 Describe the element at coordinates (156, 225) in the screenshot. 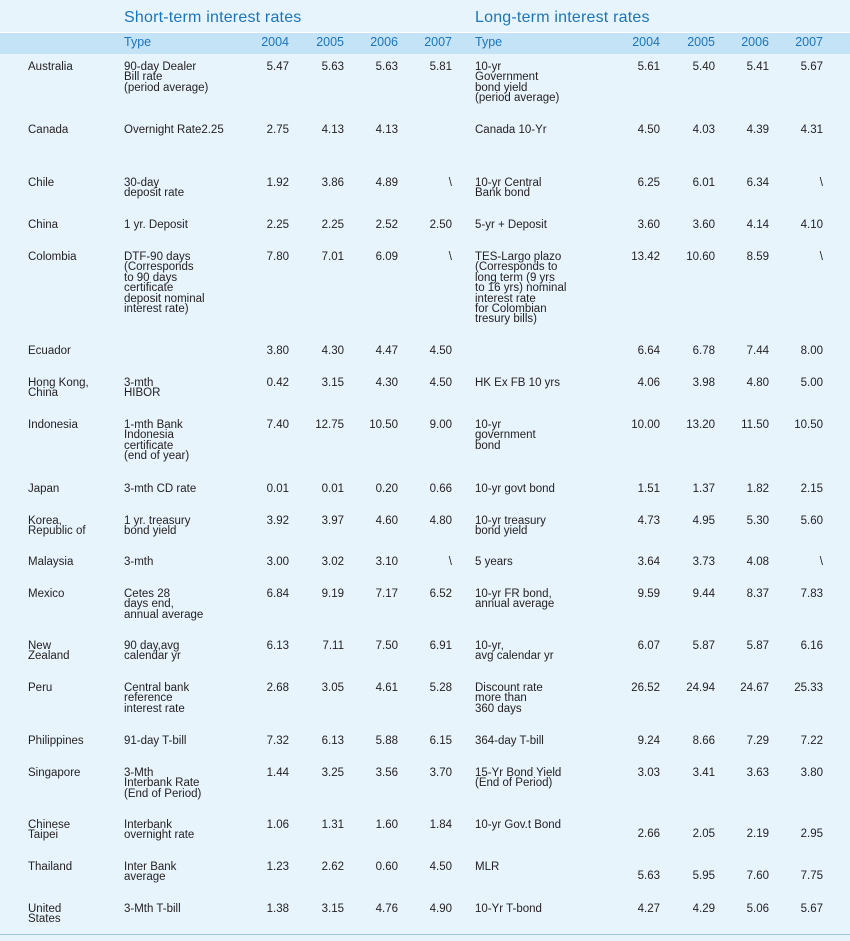

I see `short-type-cell: 1 yr. Deposit` at that location.